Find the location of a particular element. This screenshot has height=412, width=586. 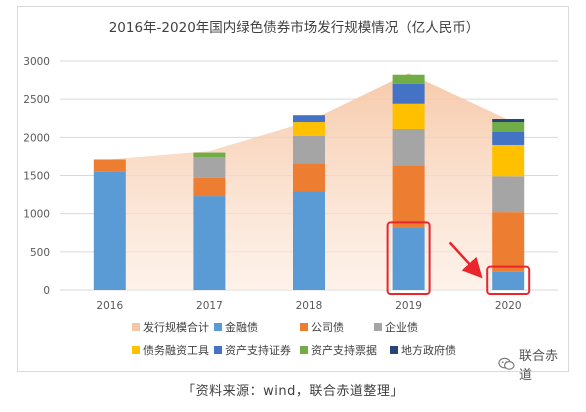

highlight-box-2020 is located at coordinates (508, 280).